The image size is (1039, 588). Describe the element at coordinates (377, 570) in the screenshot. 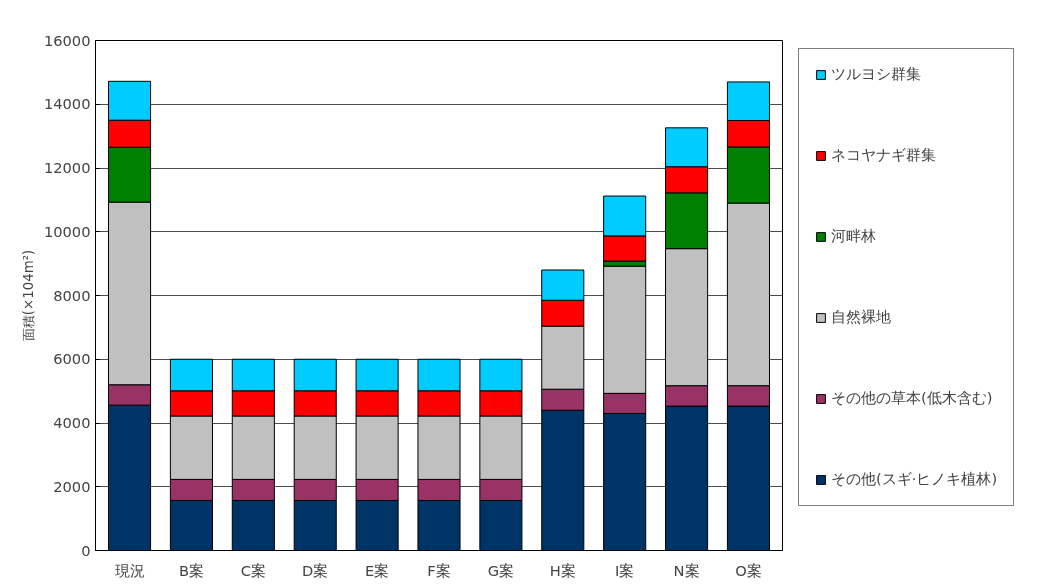

I see `x-tick-label: E案` at that location.